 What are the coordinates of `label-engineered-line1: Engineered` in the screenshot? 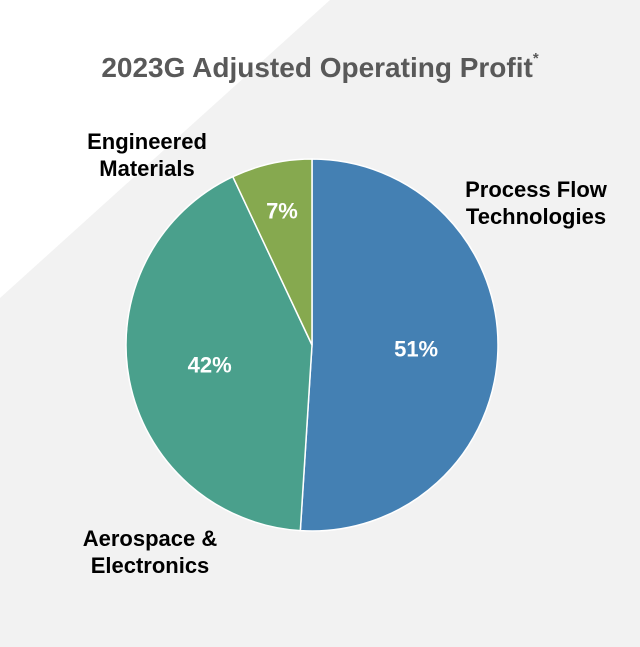 It's located at (147, 141).